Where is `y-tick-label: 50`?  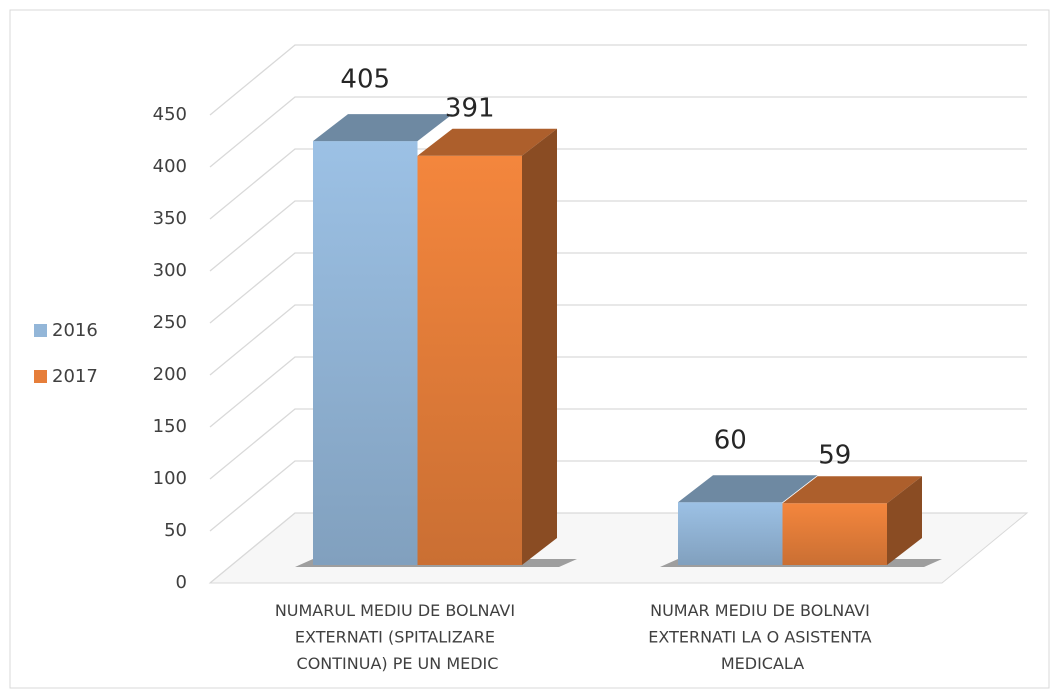
y-tick-label: 50 is located at coordinates (175, 530).